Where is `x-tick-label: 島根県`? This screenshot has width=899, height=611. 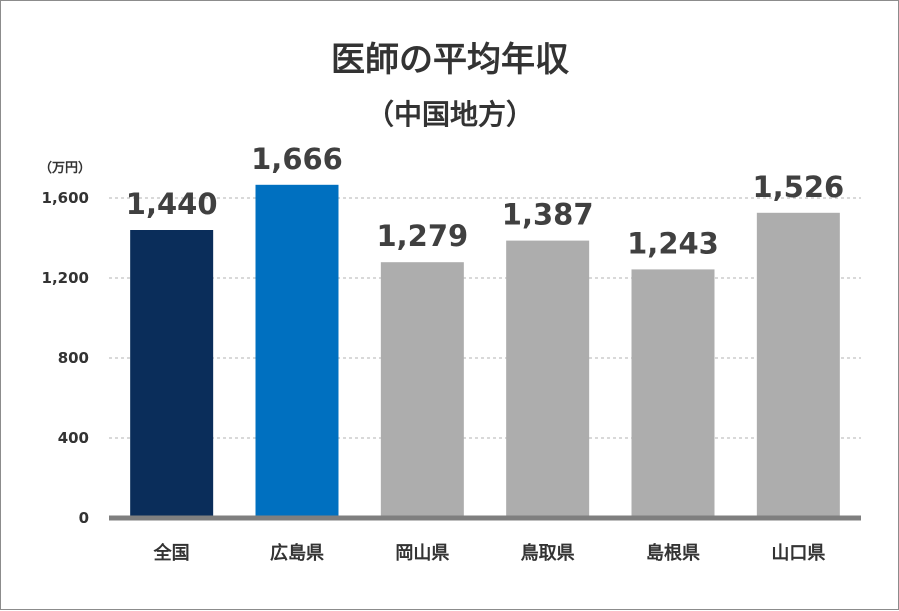 x-tick-label: 島根県 is located at coordinates (673, 553).